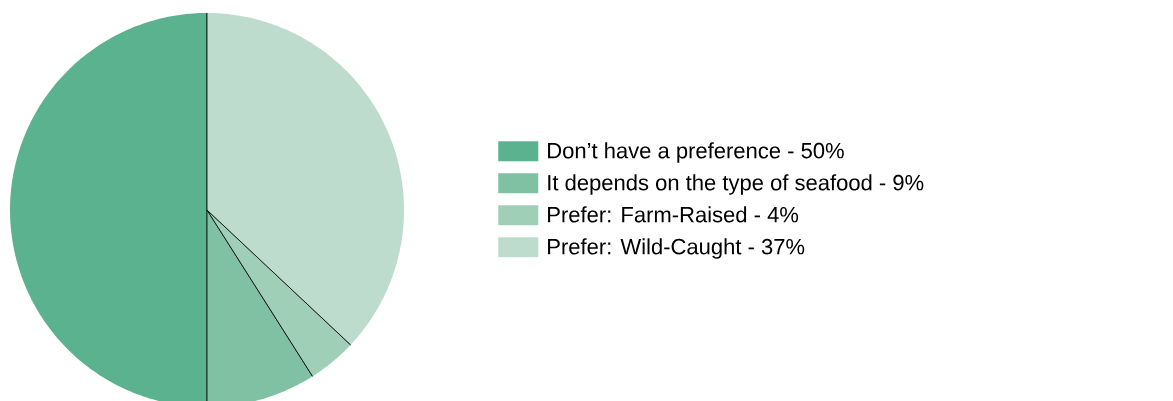 This screenshot has width=1173, height=401. I want to click on legend-label: Prefer: Wild-Caught - 37%, so click(676, 248).